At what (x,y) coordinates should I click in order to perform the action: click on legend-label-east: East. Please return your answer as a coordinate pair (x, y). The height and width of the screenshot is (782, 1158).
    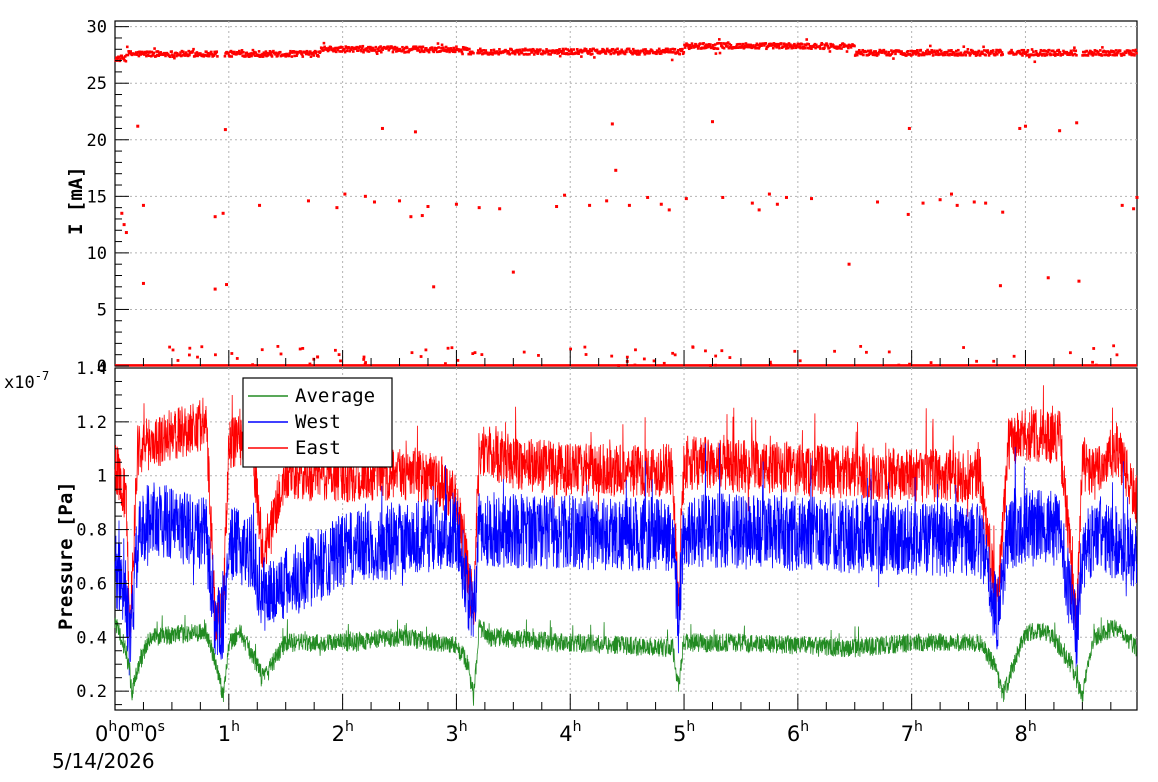
    Looking at the image, I should click on (318, 448).